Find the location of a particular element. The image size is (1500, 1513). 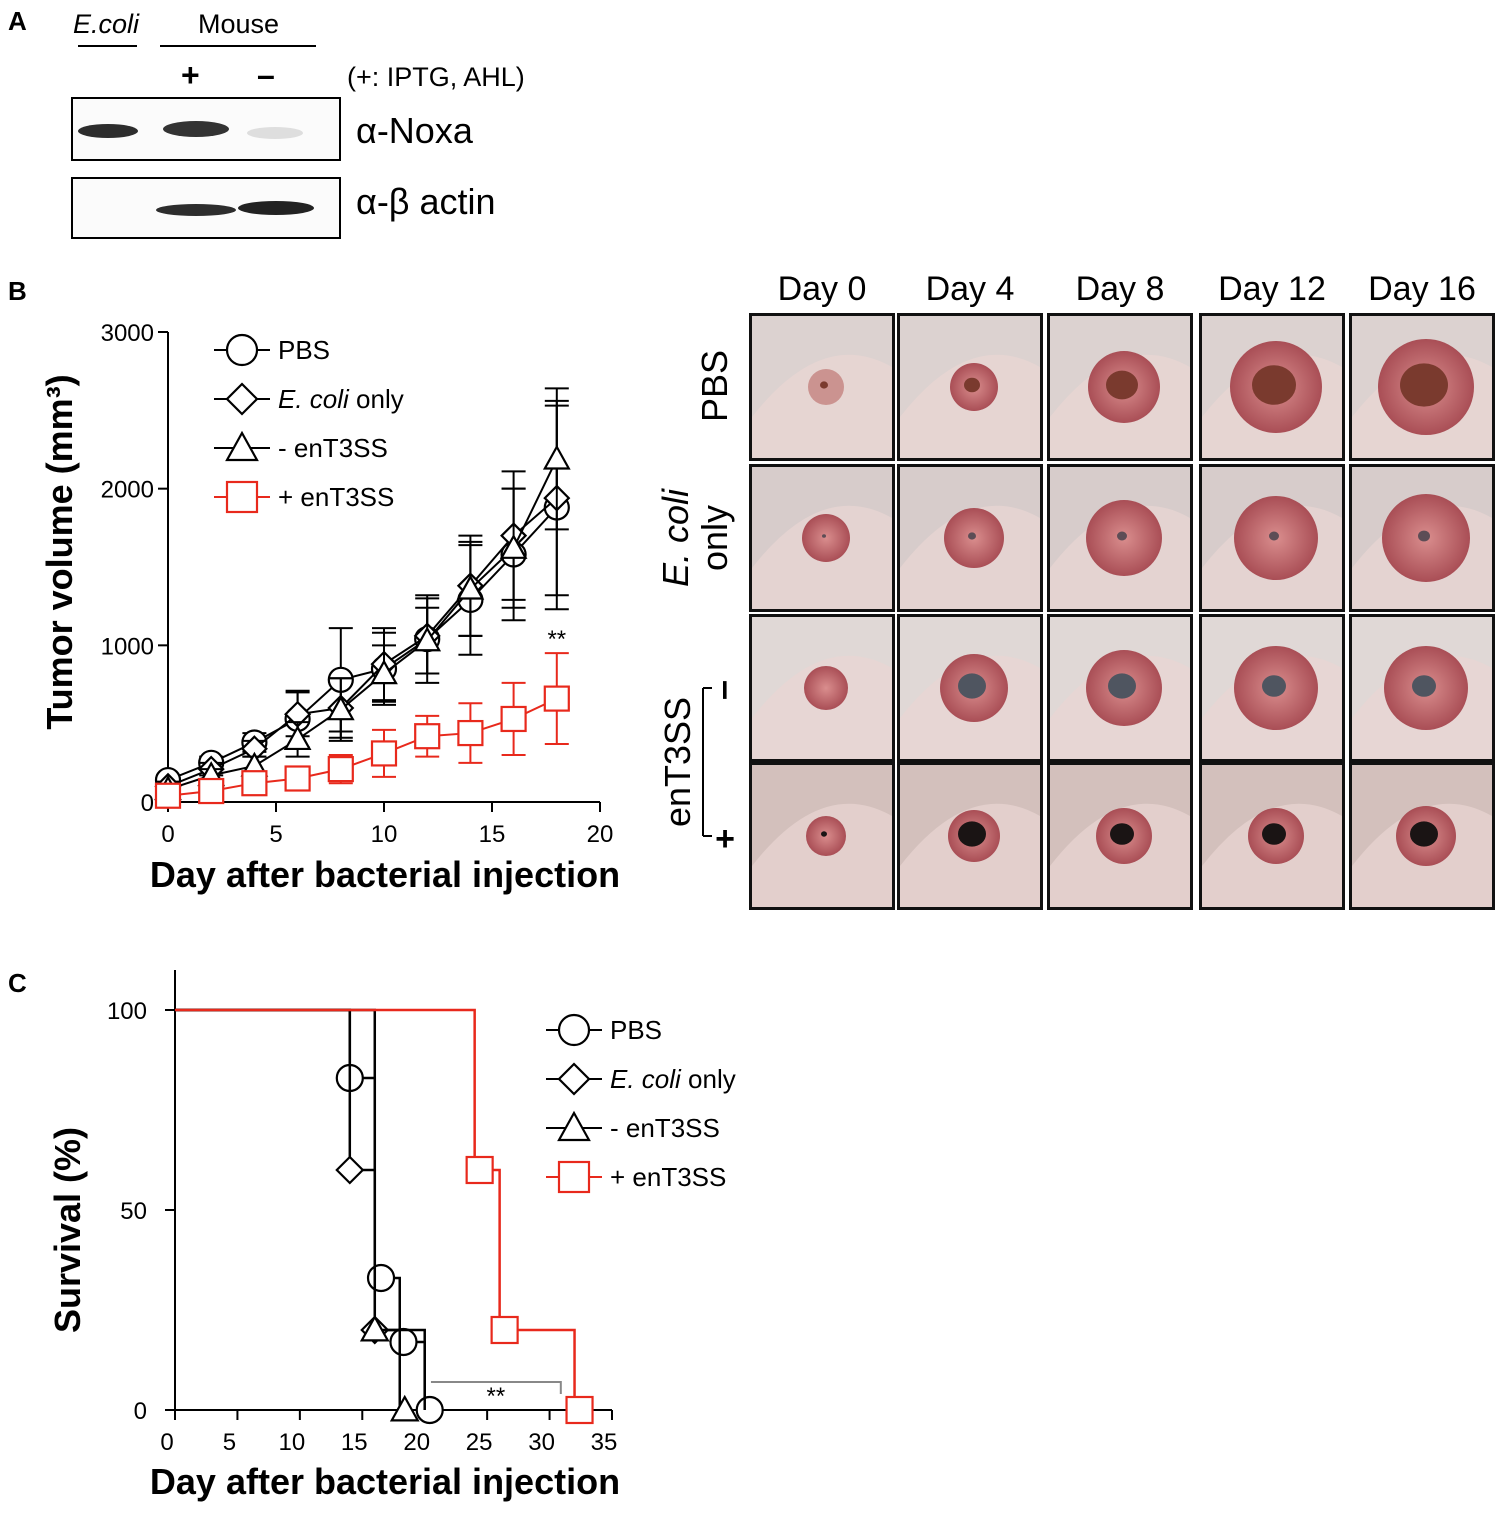

legend-label: E. coli only is located at coordinates (673, 1079).